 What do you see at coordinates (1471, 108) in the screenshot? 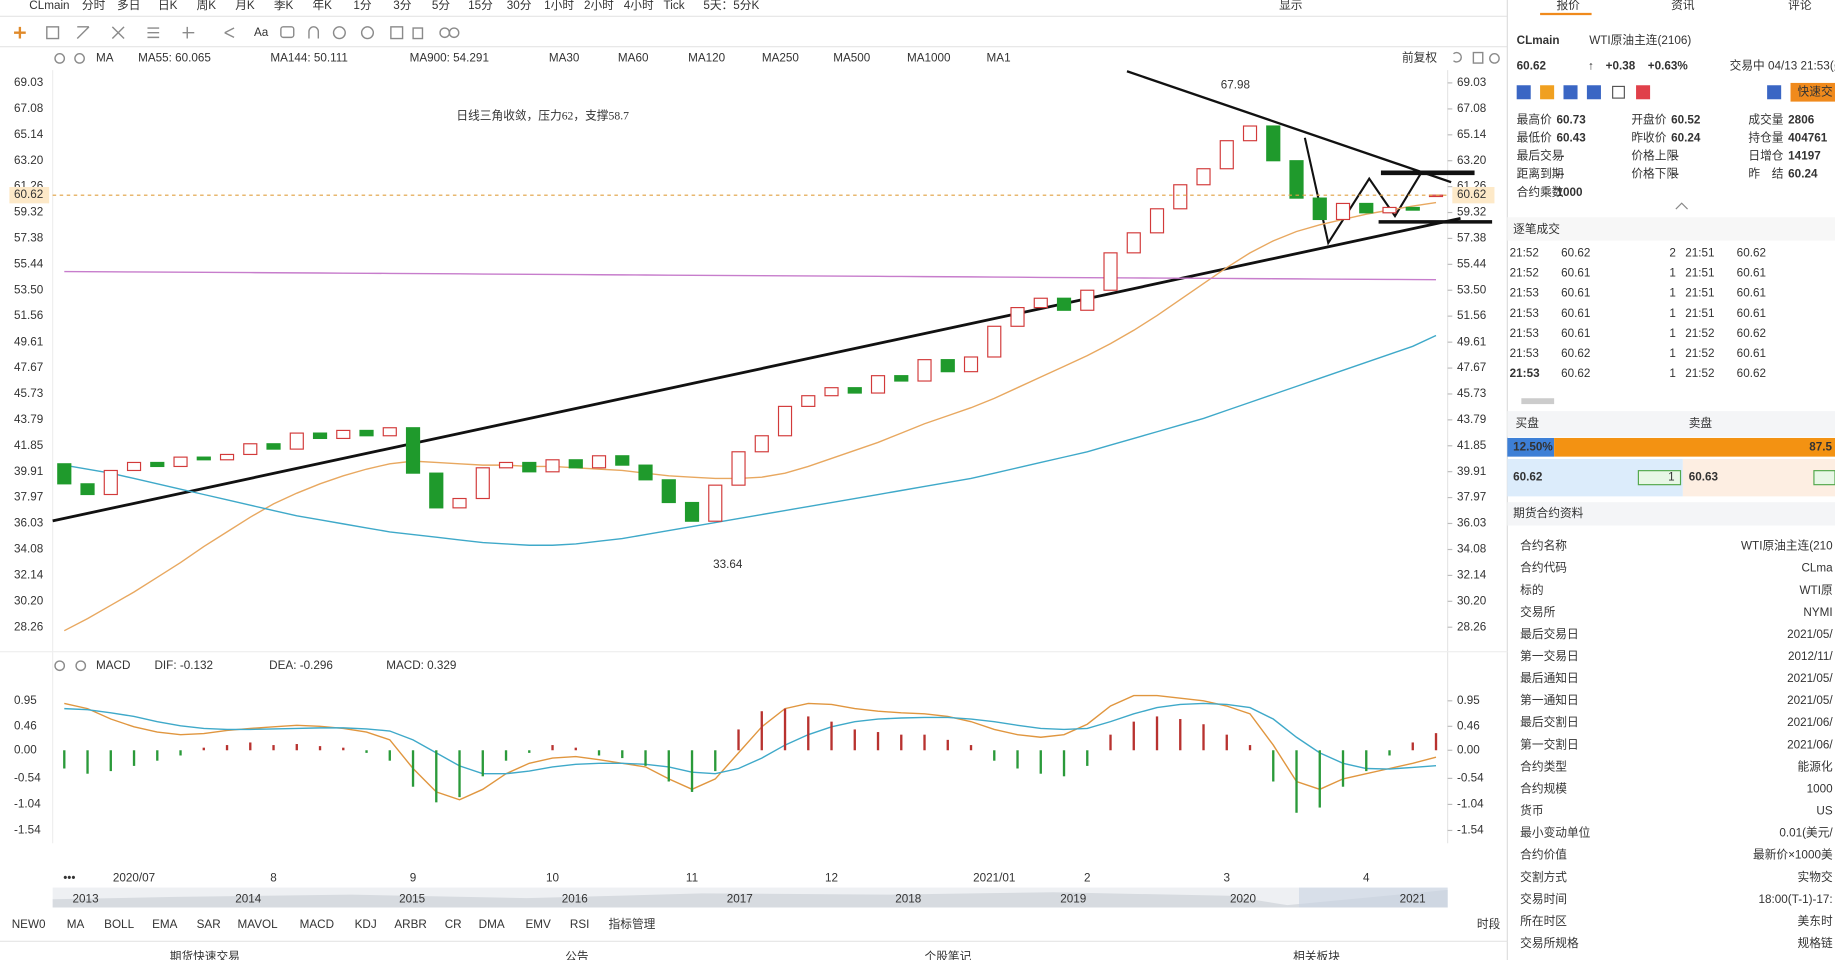
I see `y-tick-label-right: 67.08` at bounding box center [1471, 108].